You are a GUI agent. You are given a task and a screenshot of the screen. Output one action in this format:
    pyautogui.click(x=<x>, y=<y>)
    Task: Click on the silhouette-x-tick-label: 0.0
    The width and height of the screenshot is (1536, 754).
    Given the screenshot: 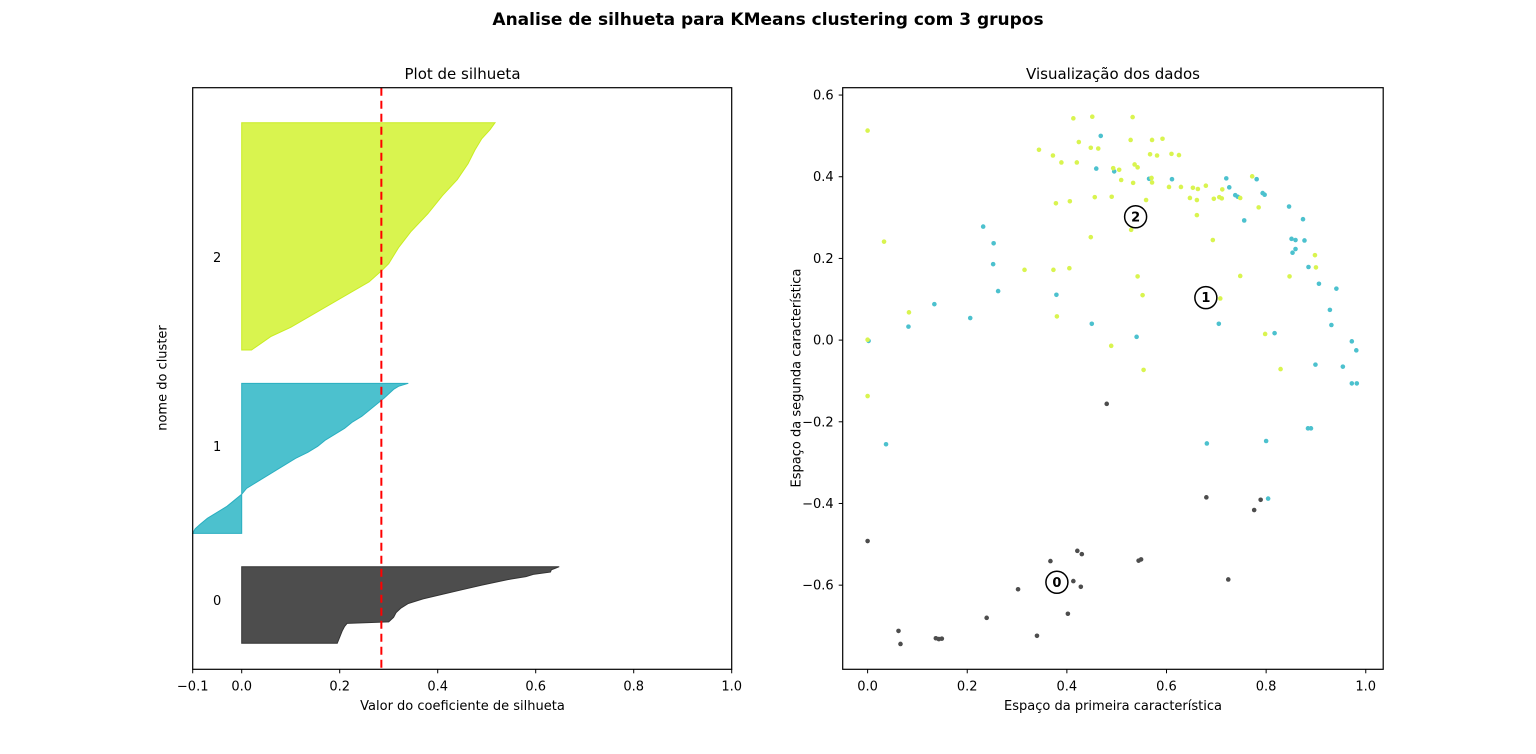 What is the action you would take?
    pyautogui.click(x=241, y=686)
    